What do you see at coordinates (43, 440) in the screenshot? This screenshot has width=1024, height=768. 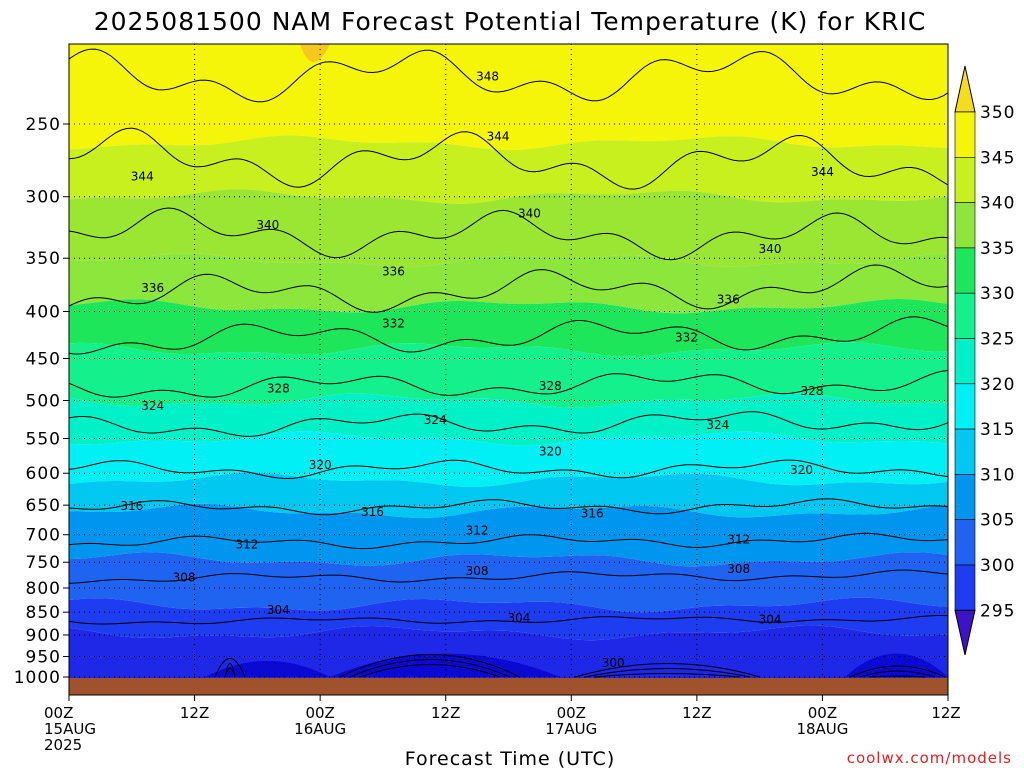 I see `y-tick-label: 550` at bounding box center [43, 440].